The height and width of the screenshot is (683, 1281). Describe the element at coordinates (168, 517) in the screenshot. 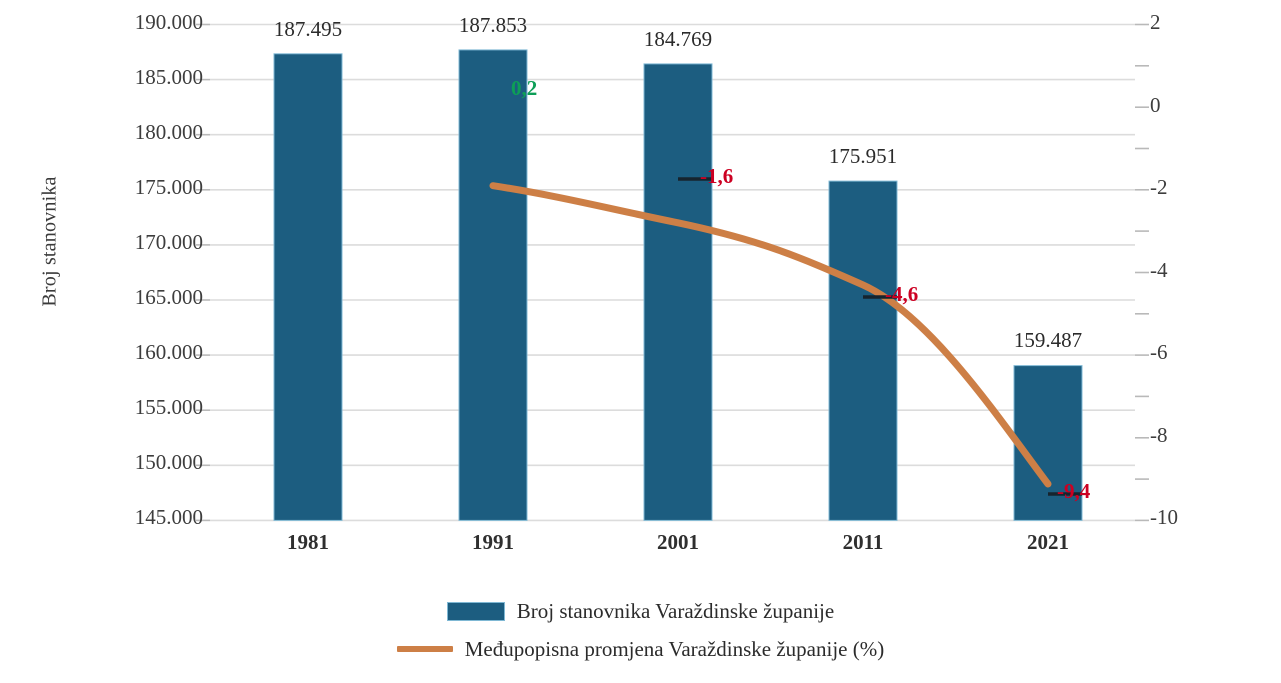

I see `y-left-tick-145000: 145.000` at that location.